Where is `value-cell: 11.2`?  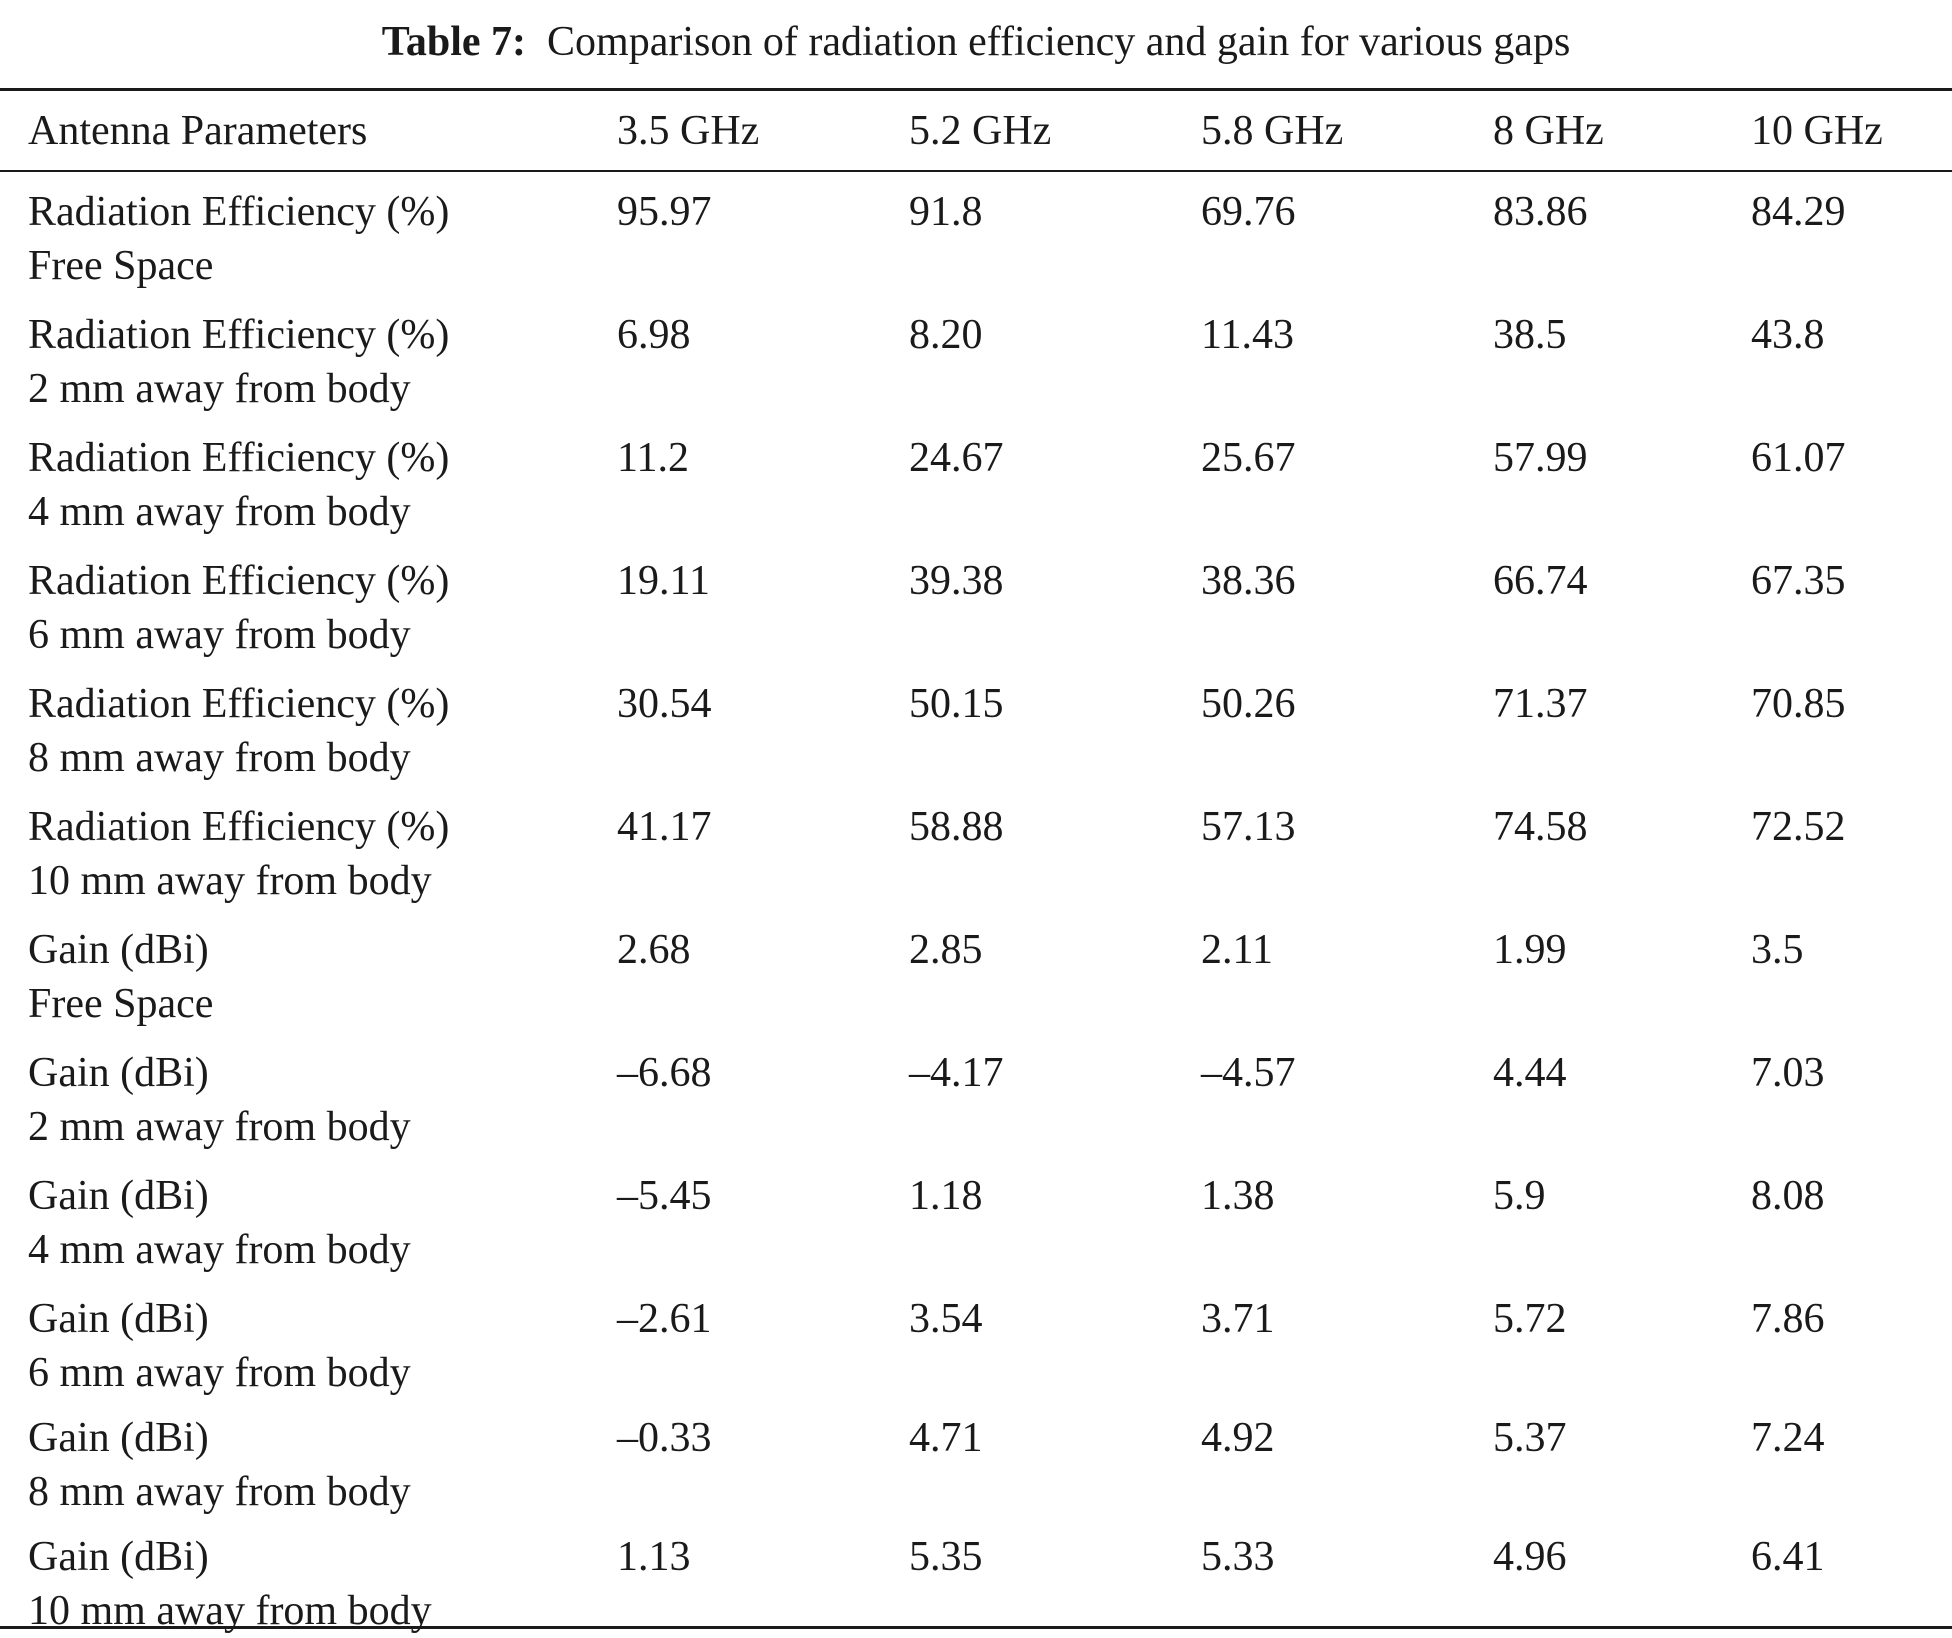 value-cell: 11.2 is located at coordinates (653, 458).